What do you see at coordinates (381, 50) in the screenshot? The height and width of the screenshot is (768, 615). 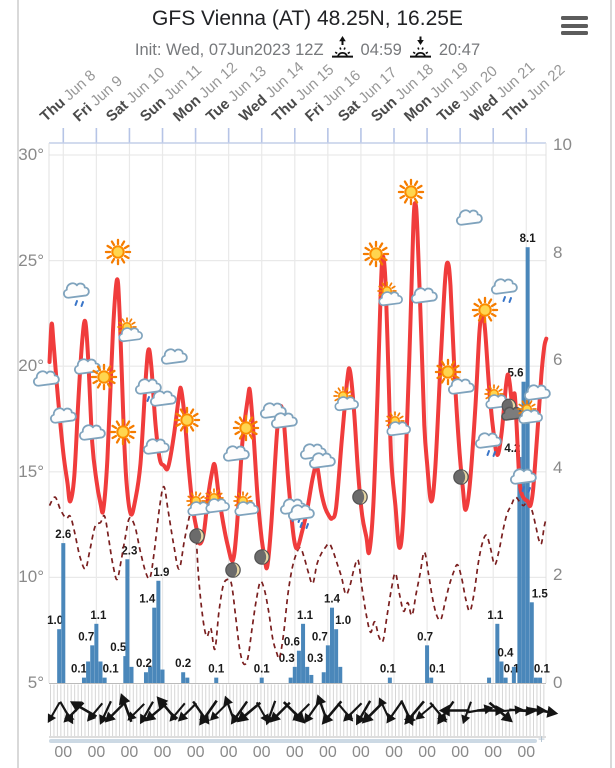 I see `sunrise-time: 04:59` at bounding box center [381, 50].